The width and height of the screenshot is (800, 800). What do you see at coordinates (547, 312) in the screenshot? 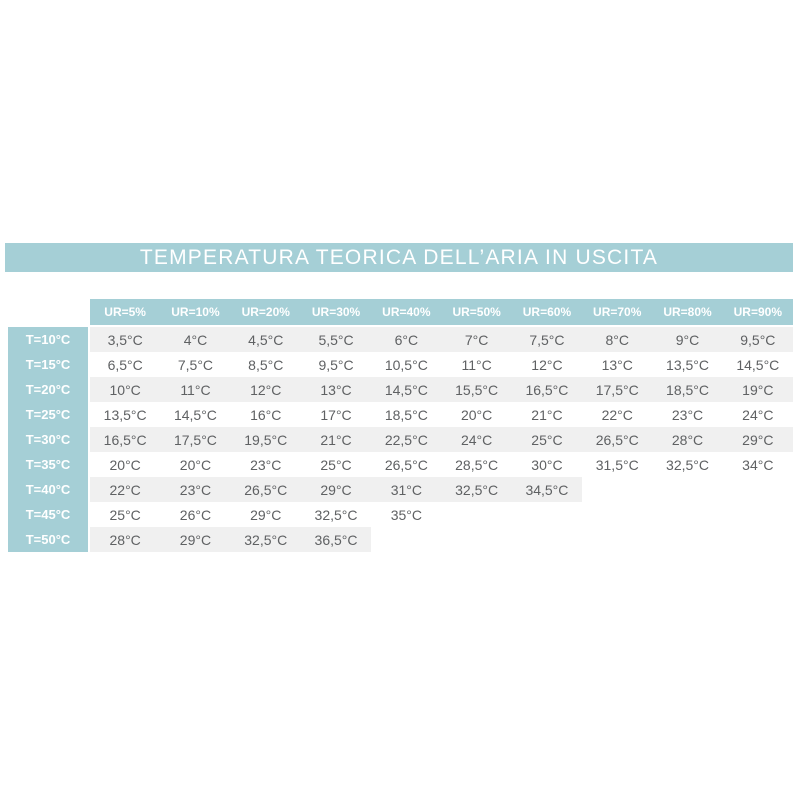
I see `column-header: UR=60%` at bounding box center [547, 312].